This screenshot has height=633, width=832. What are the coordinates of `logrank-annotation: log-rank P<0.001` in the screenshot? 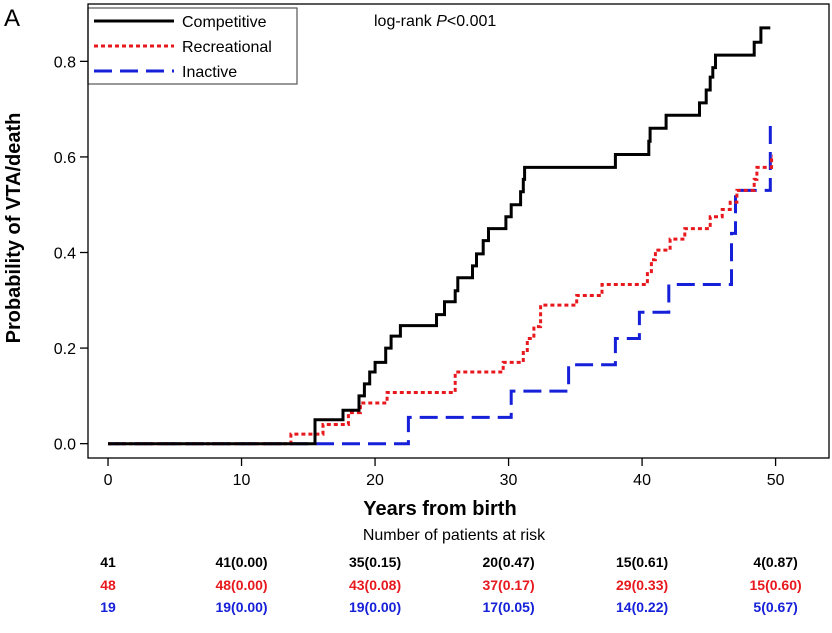 It's located at (435, 21).